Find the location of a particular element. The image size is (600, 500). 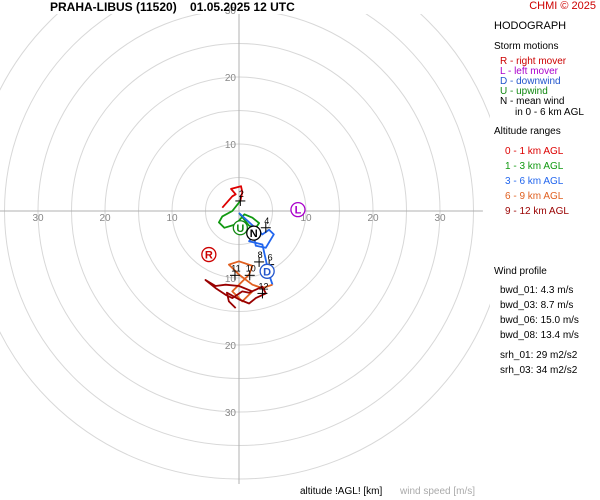

altitude-mark-label: 6 is located at coordinates (270, 258).